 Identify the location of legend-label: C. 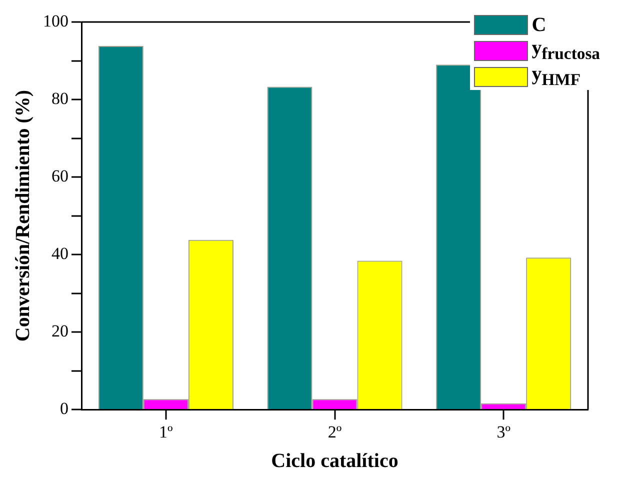
(539, 25).